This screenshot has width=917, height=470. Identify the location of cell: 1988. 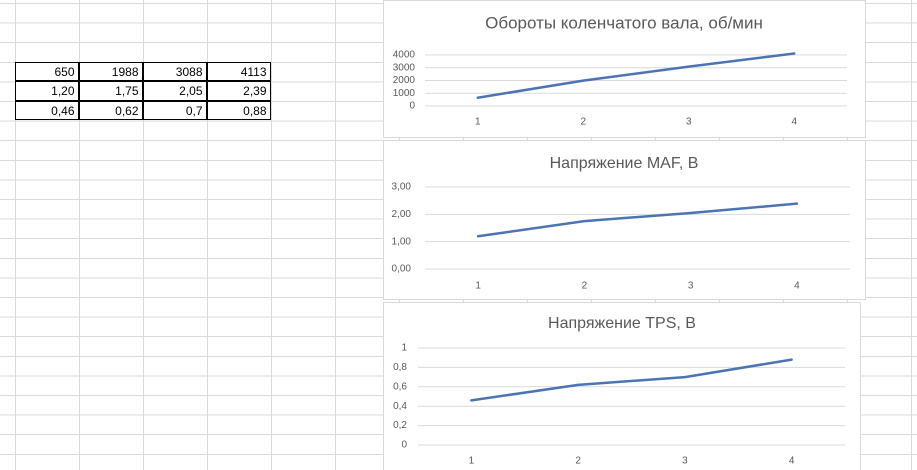
(110, 71).